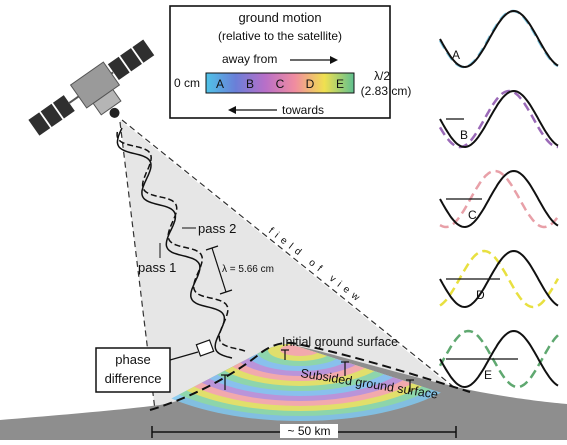 Image resolution: width=567 pixels, height=445 pixels. Describe the element at coordinates (279, 17) in the screenshot. I see `legend-title: ground motion` at that location.